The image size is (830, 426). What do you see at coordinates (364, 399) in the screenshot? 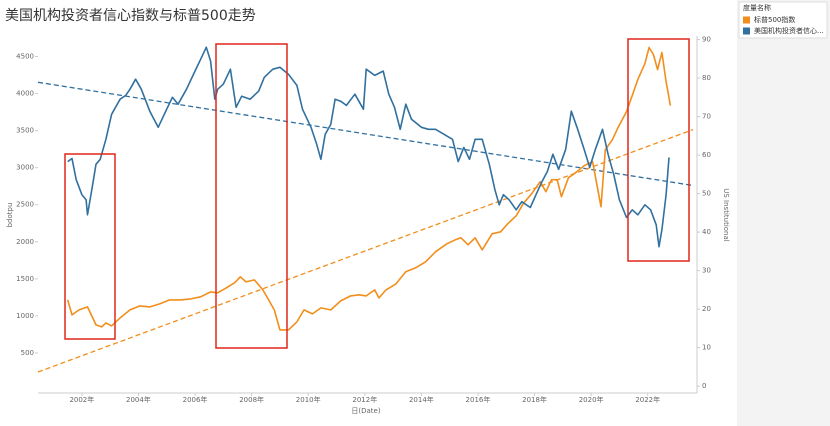
I see `x-tick-label: 2012年` at bounding box center [364, 399].